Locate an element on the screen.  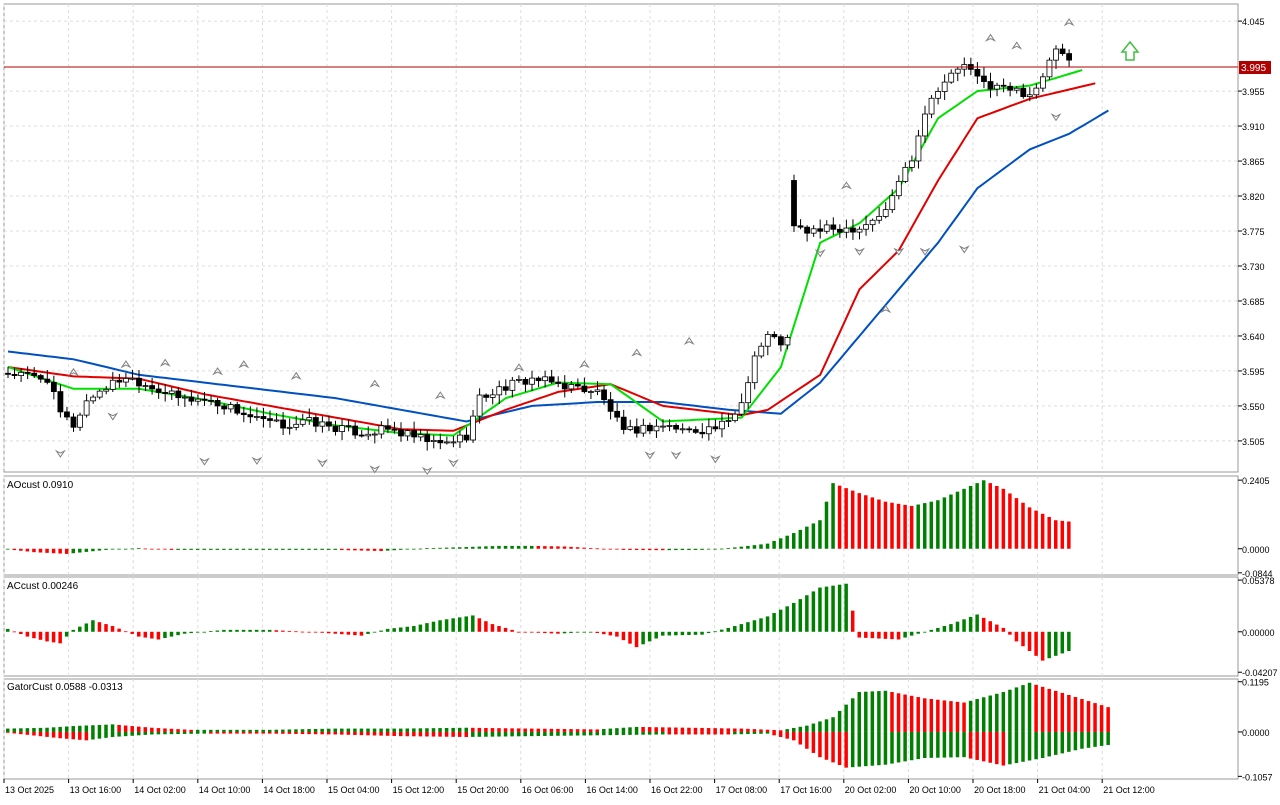
fractal-down-arrow is located at coordinates (1056, 117).